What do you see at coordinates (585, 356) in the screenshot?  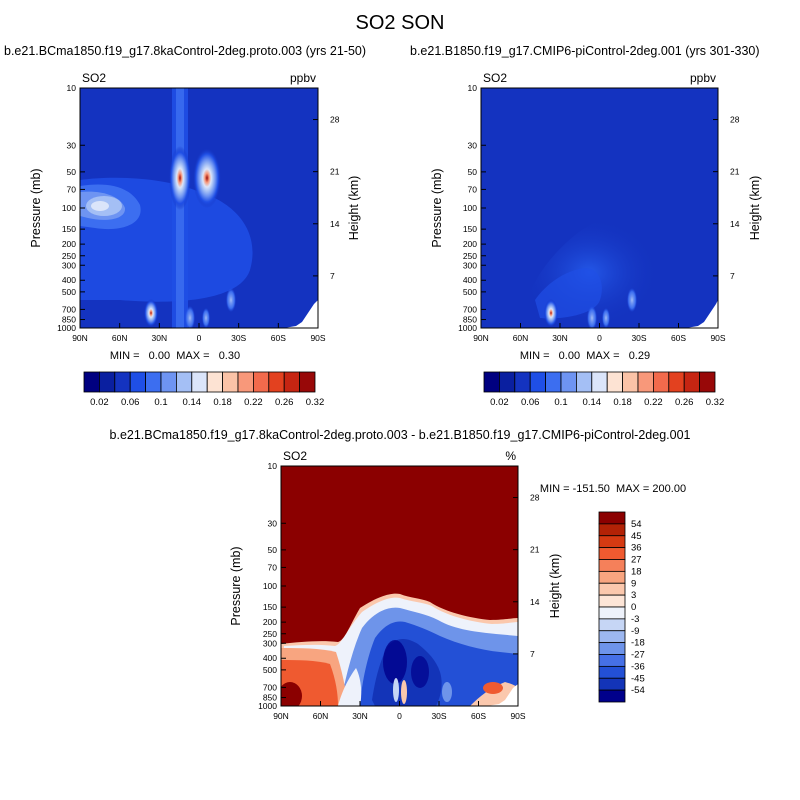 I see `panel-b-stats: MIN = 0.00 MAX = 0.29` at bounding box center [585, 356].